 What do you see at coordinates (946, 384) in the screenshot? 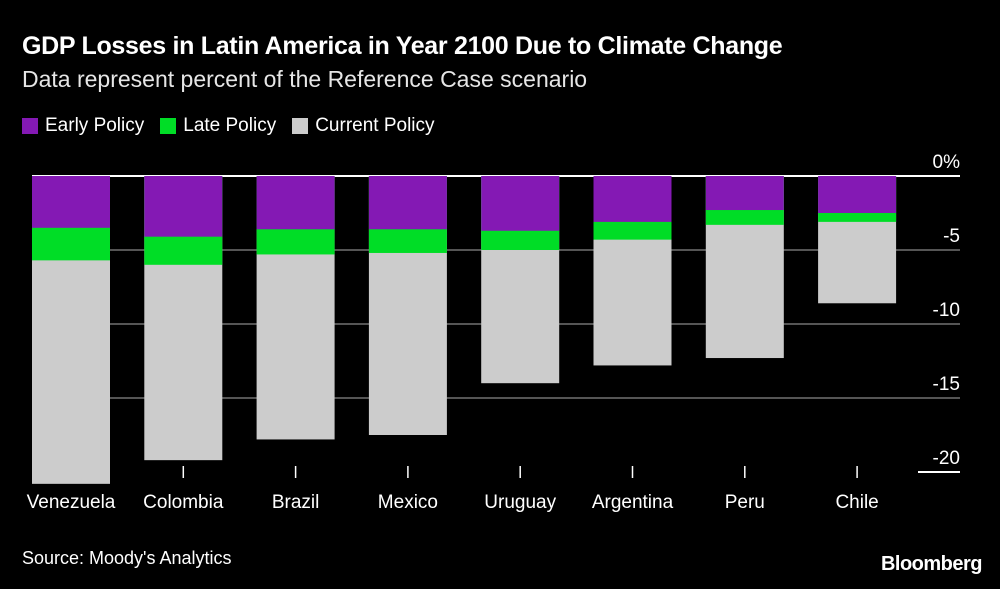
I see `y-tick-label: -15` at bounding box center [946, 384].